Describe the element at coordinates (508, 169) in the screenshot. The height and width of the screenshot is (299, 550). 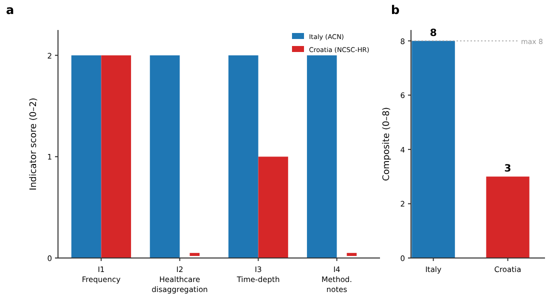
I see `data-label: 3` at that location.